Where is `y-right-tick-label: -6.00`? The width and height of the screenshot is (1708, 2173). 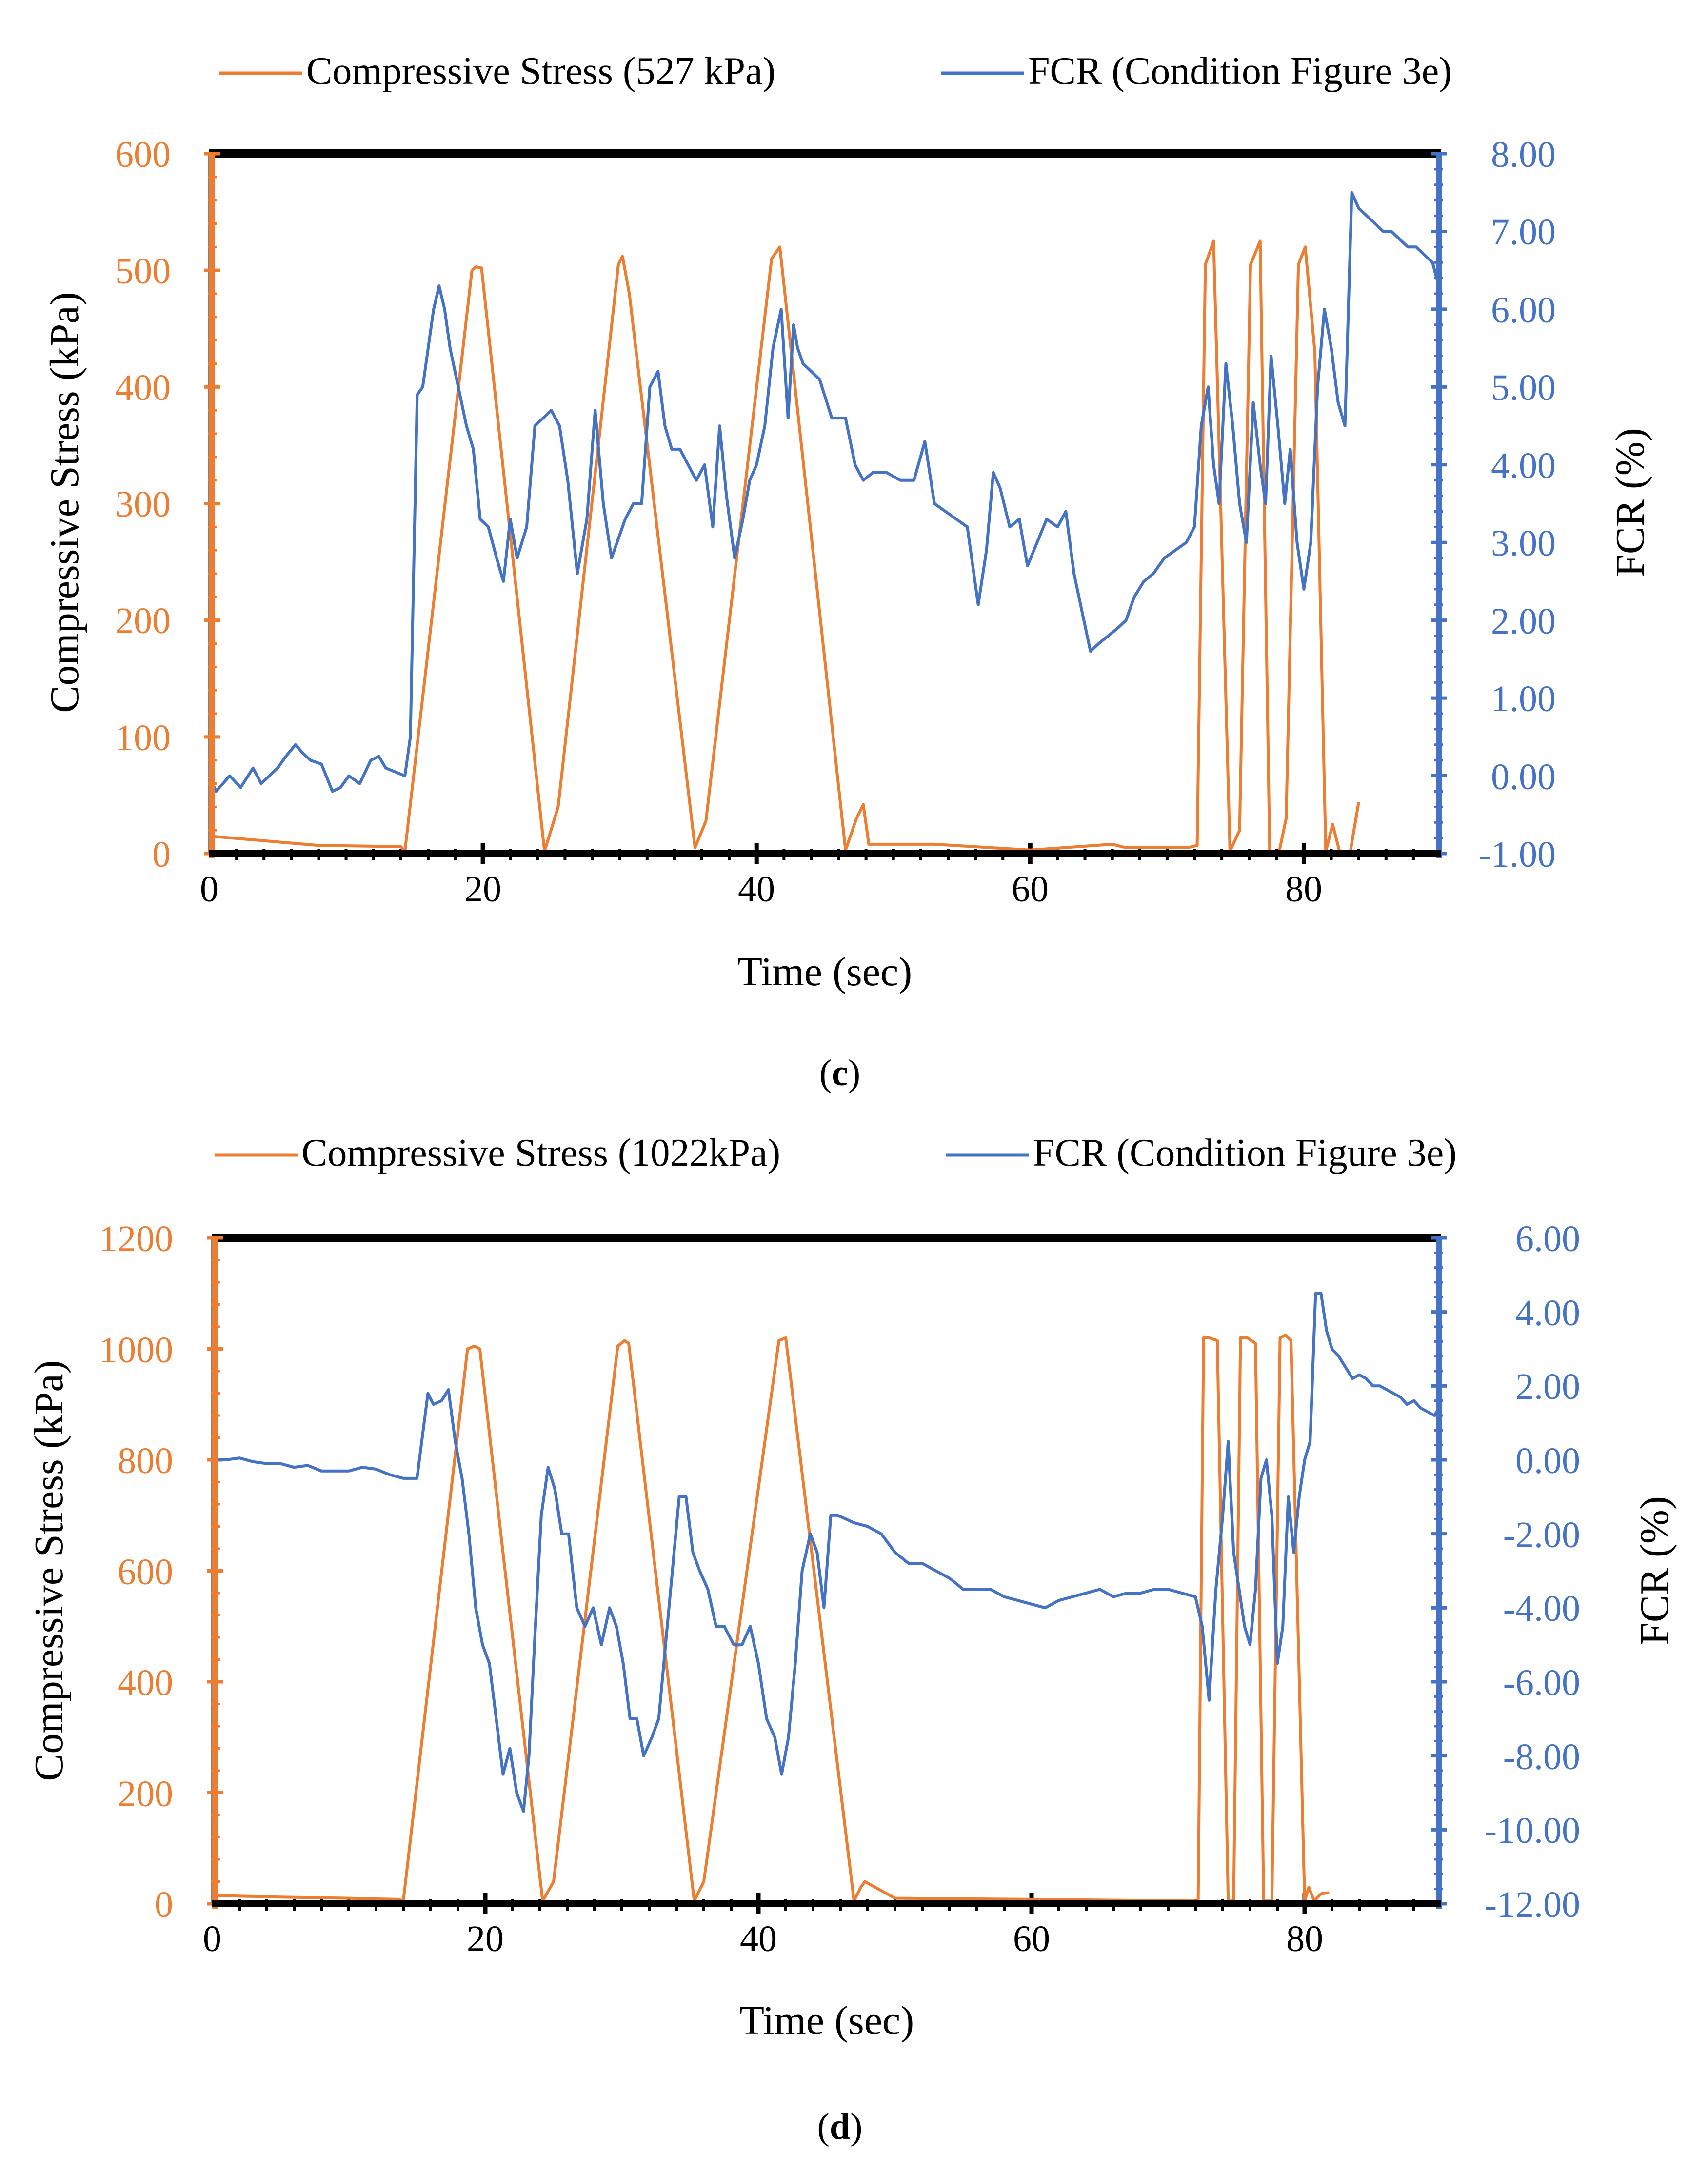 y-right-tick-label: -6.00 is located at coordinates (1541, 1682).